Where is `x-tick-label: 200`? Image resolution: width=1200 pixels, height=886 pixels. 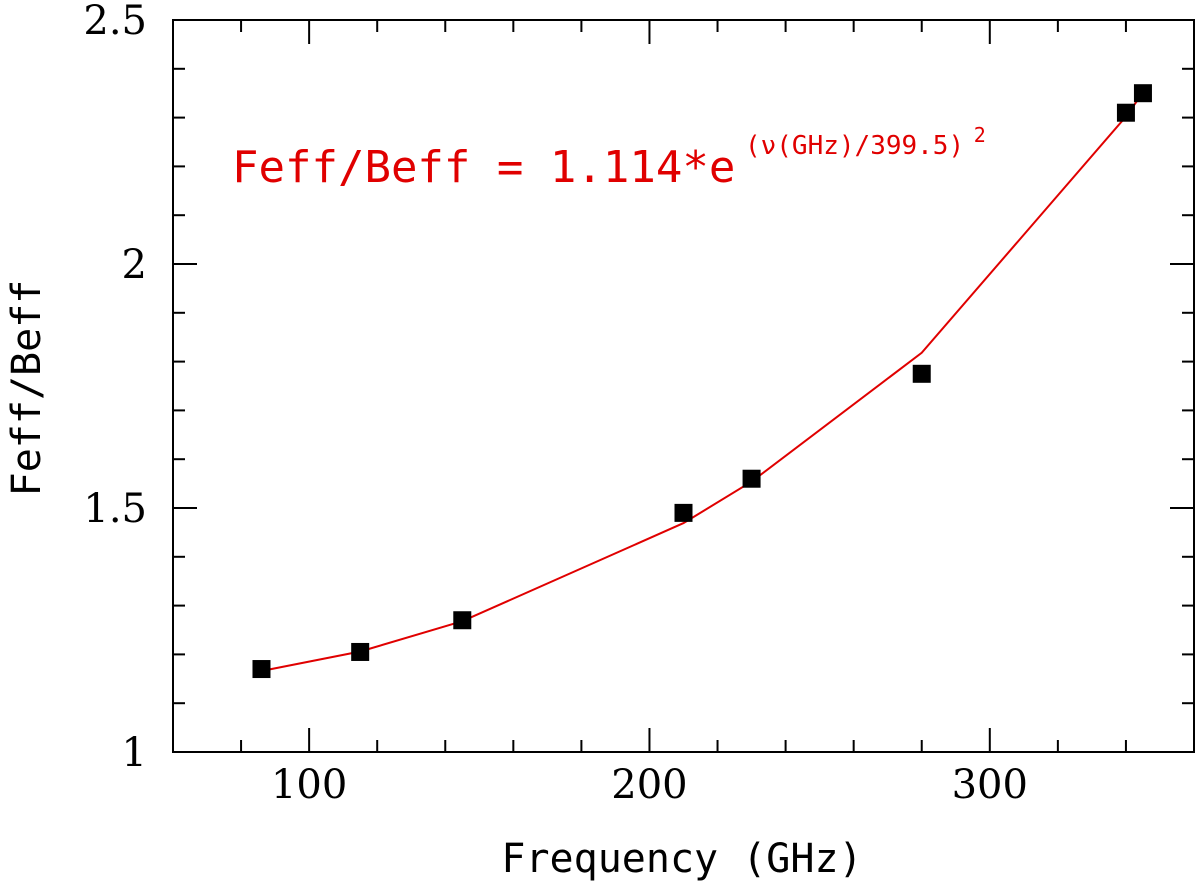
x-tick-label: 200 is located at coordinates (649, 785).